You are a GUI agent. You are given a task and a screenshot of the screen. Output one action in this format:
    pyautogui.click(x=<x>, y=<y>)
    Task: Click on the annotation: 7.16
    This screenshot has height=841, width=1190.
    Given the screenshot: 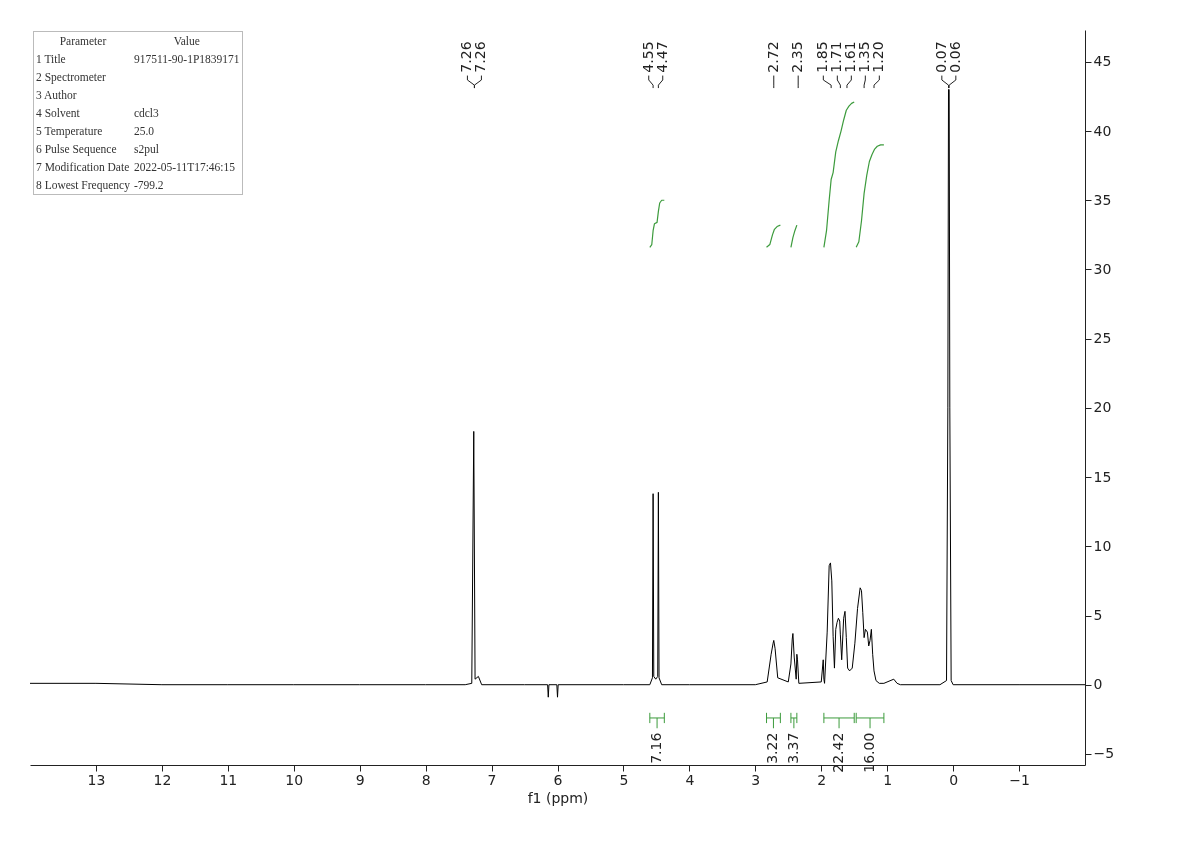 What is the action you would take?
    pyautogui.click(x=656, y=748)
    